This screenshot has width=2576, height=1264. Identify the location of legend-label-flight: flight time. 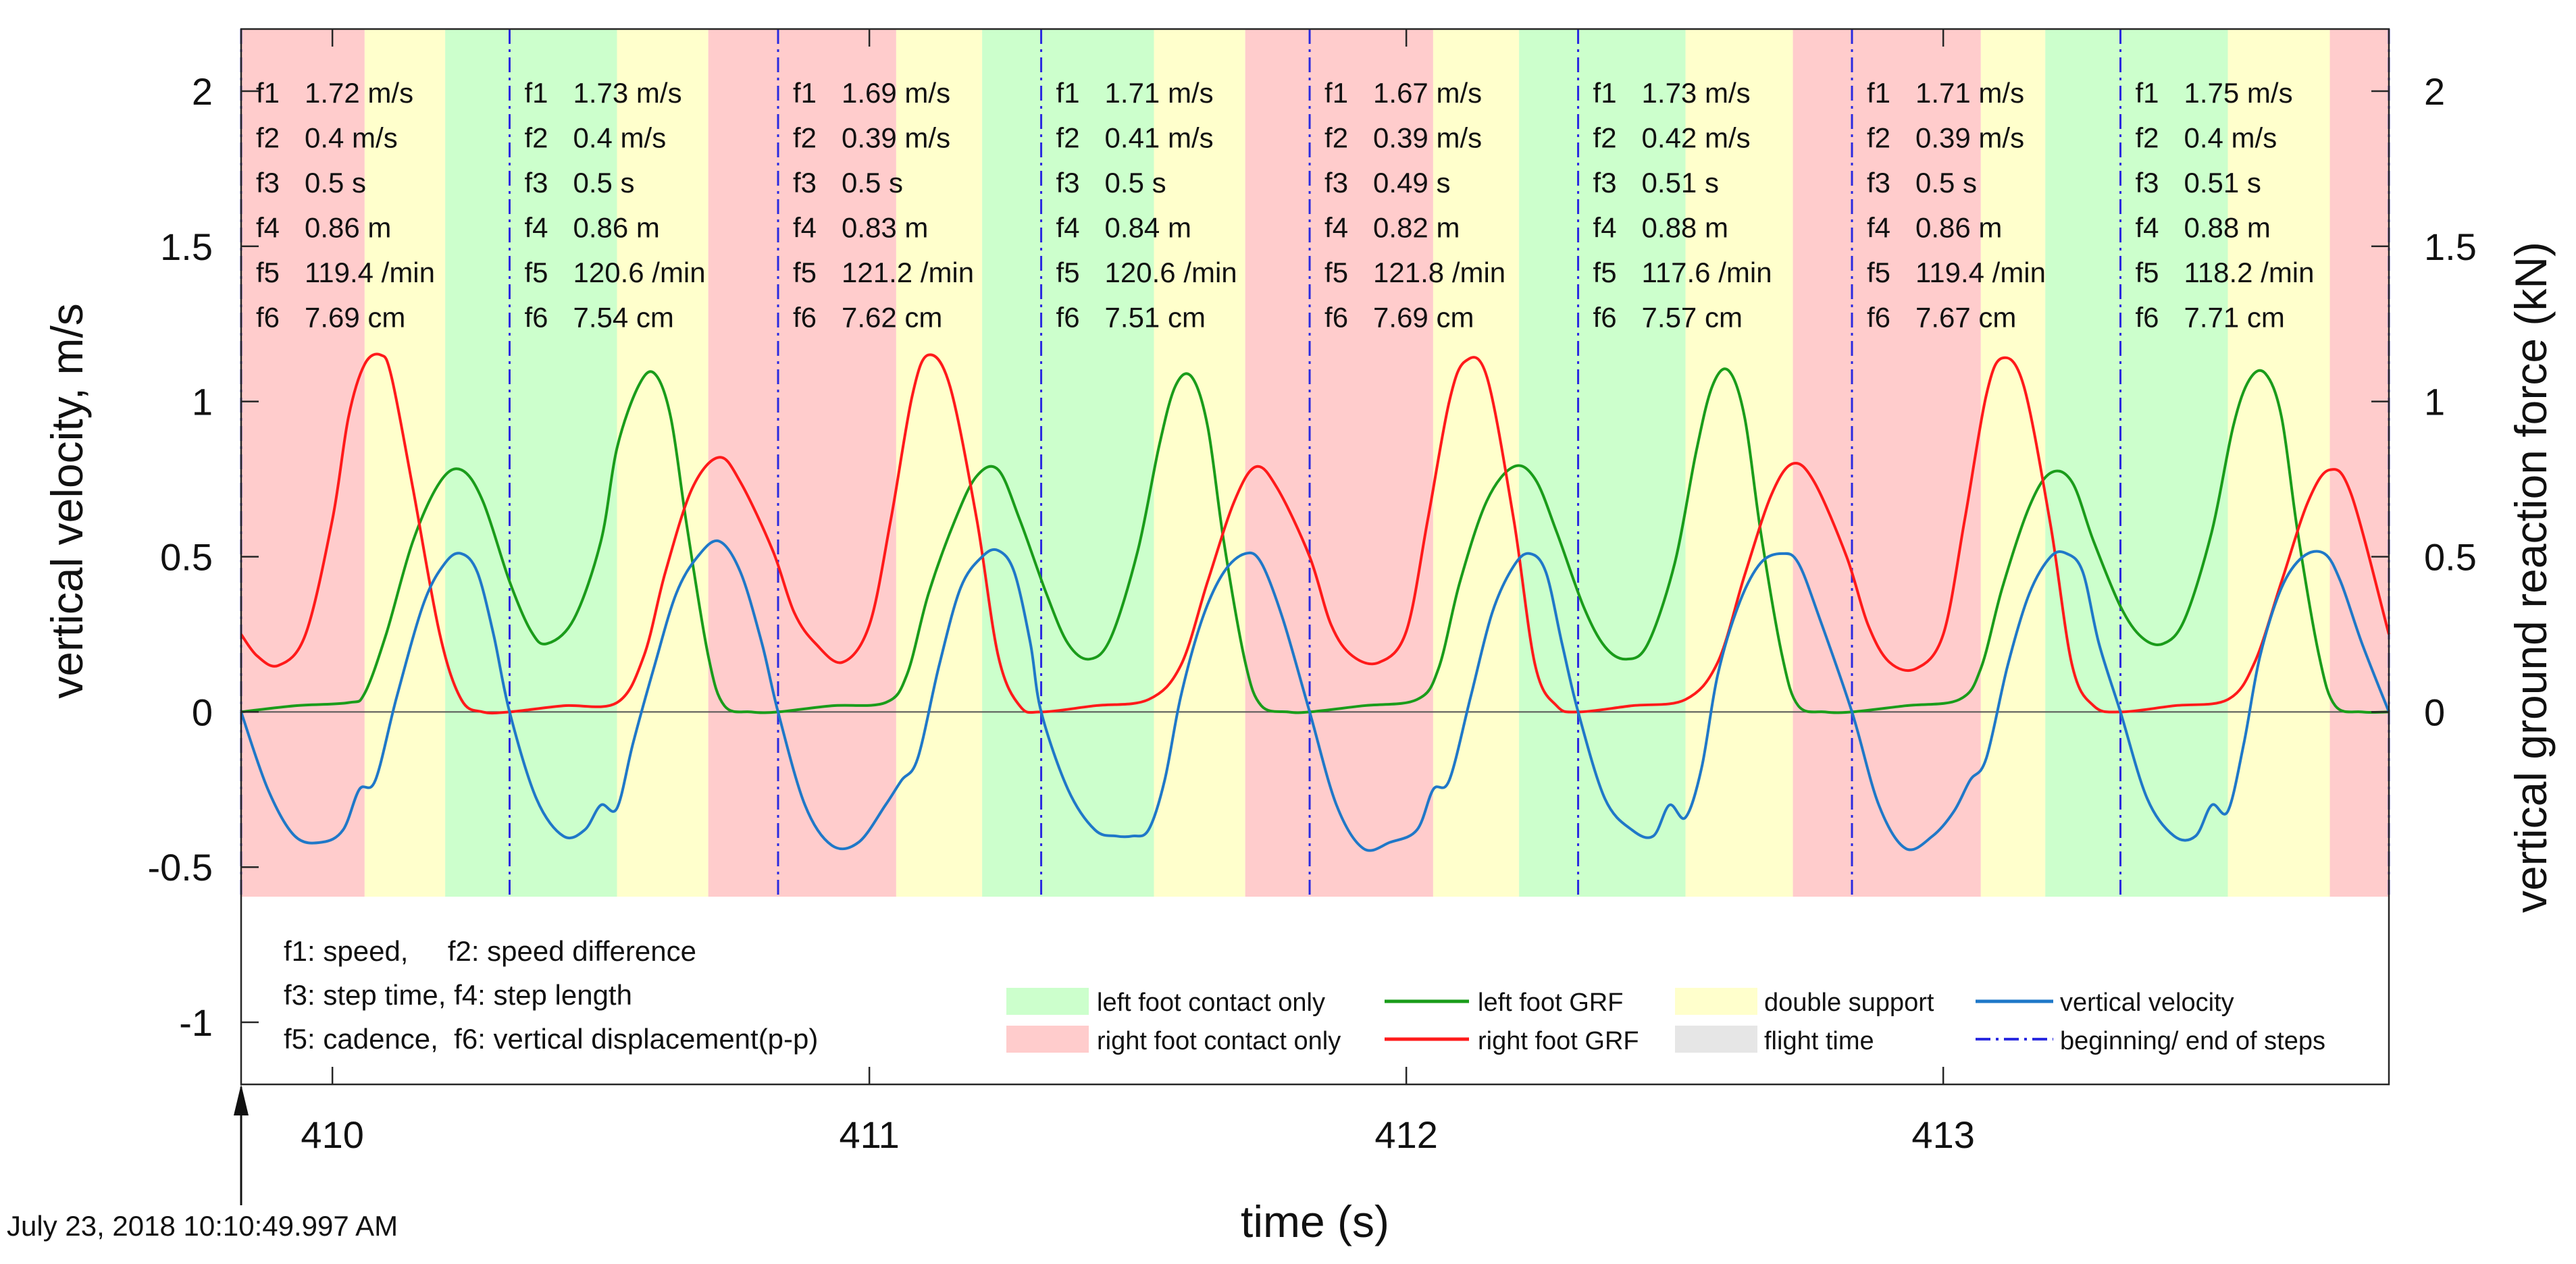
(1819, 1041).